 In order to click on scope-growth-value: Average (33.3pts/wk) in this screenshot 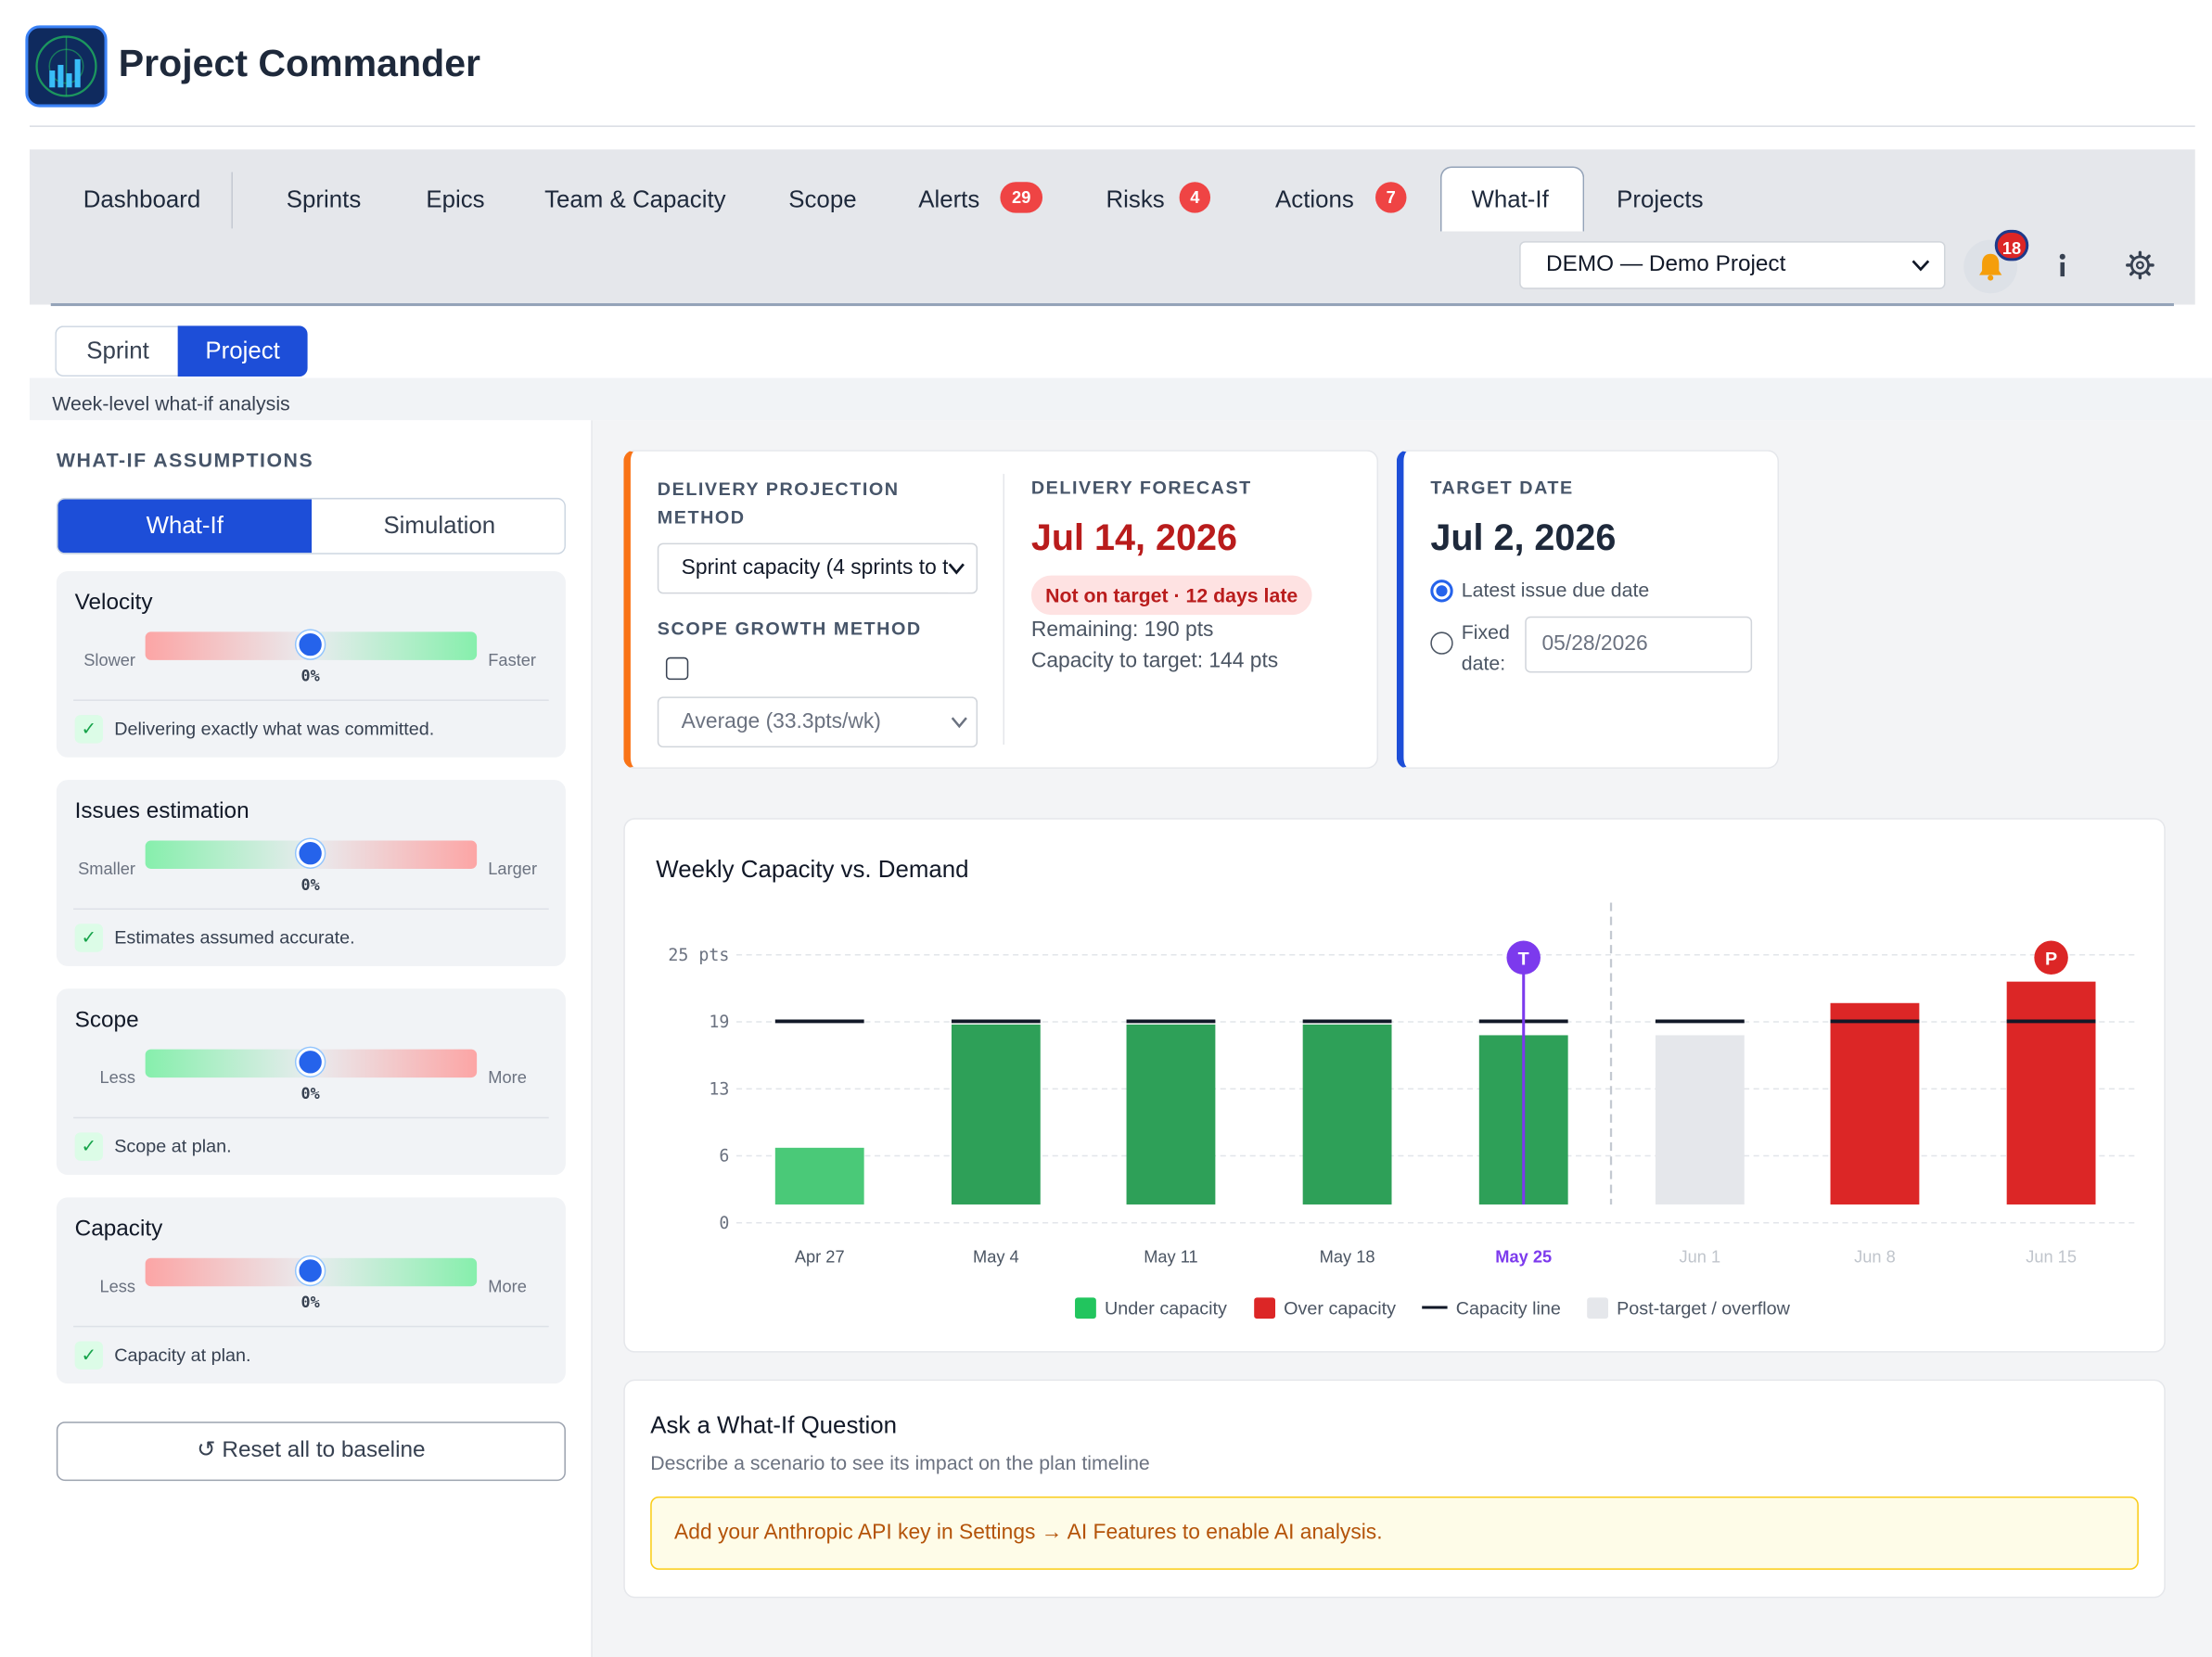, I will do `click(781, 721)`.